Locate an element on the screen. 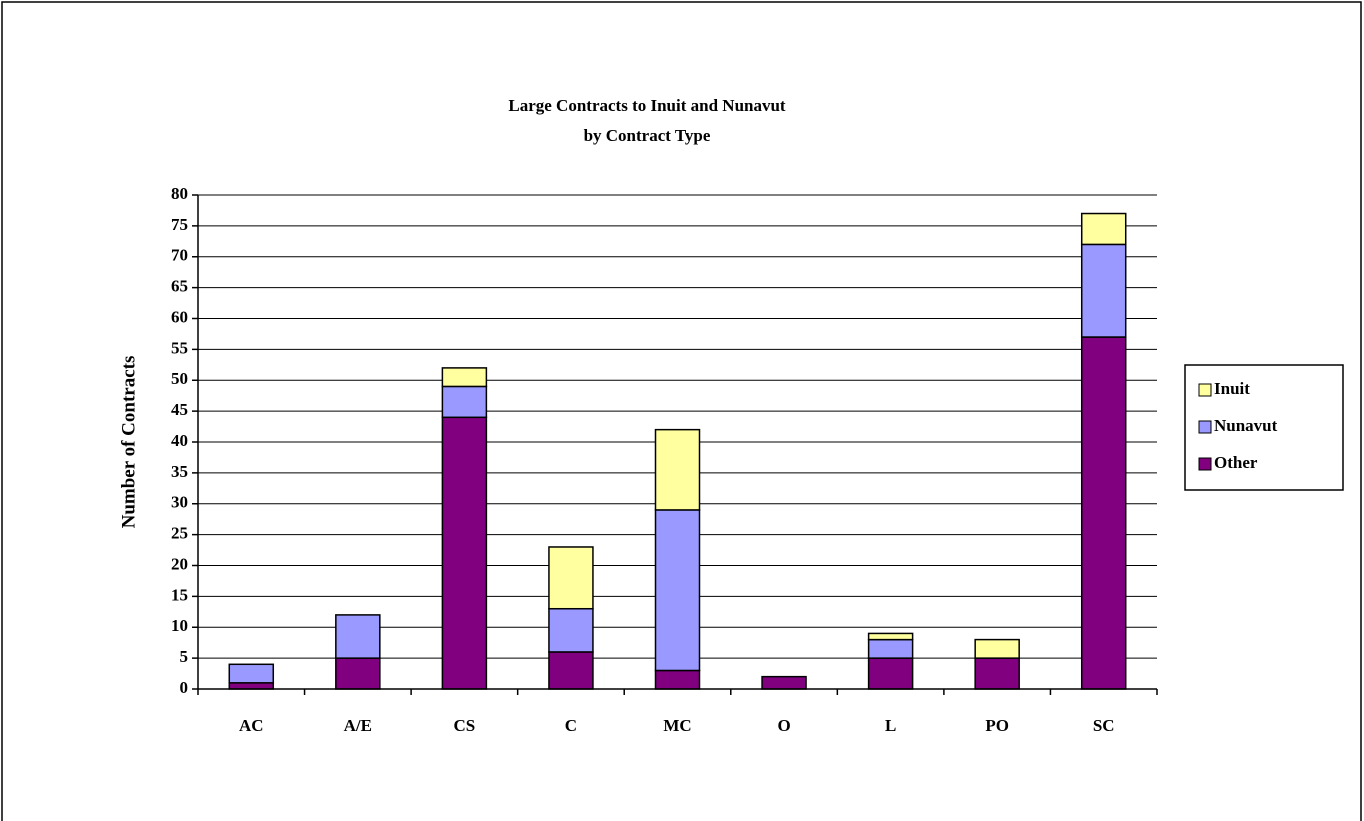 This screenshot has height=821, width=1364. y-tick-label: 10 is located at coordinates (179, 625).